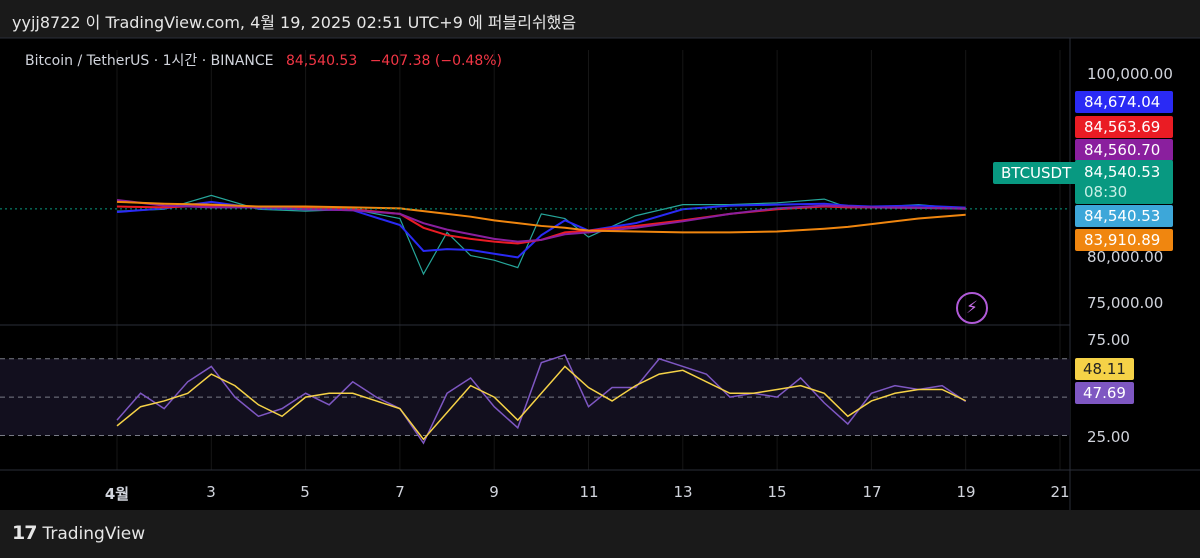 The height and width of the screenshot is (558, 1200). Describe the element at coordinates (1125, 303) in the screenshot. I see `y-tick-75000: 75,000.00` at that location.